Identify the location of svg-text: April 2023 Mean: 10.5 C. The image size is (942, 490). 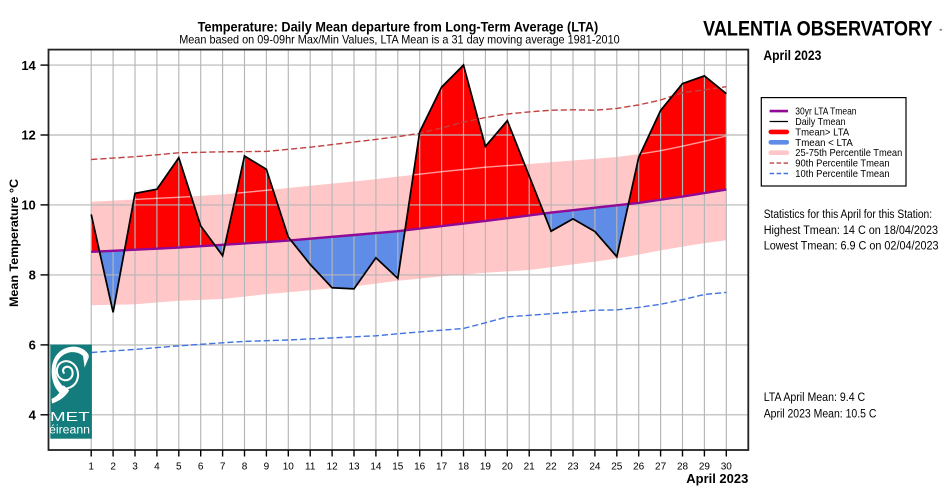
(820, 414).